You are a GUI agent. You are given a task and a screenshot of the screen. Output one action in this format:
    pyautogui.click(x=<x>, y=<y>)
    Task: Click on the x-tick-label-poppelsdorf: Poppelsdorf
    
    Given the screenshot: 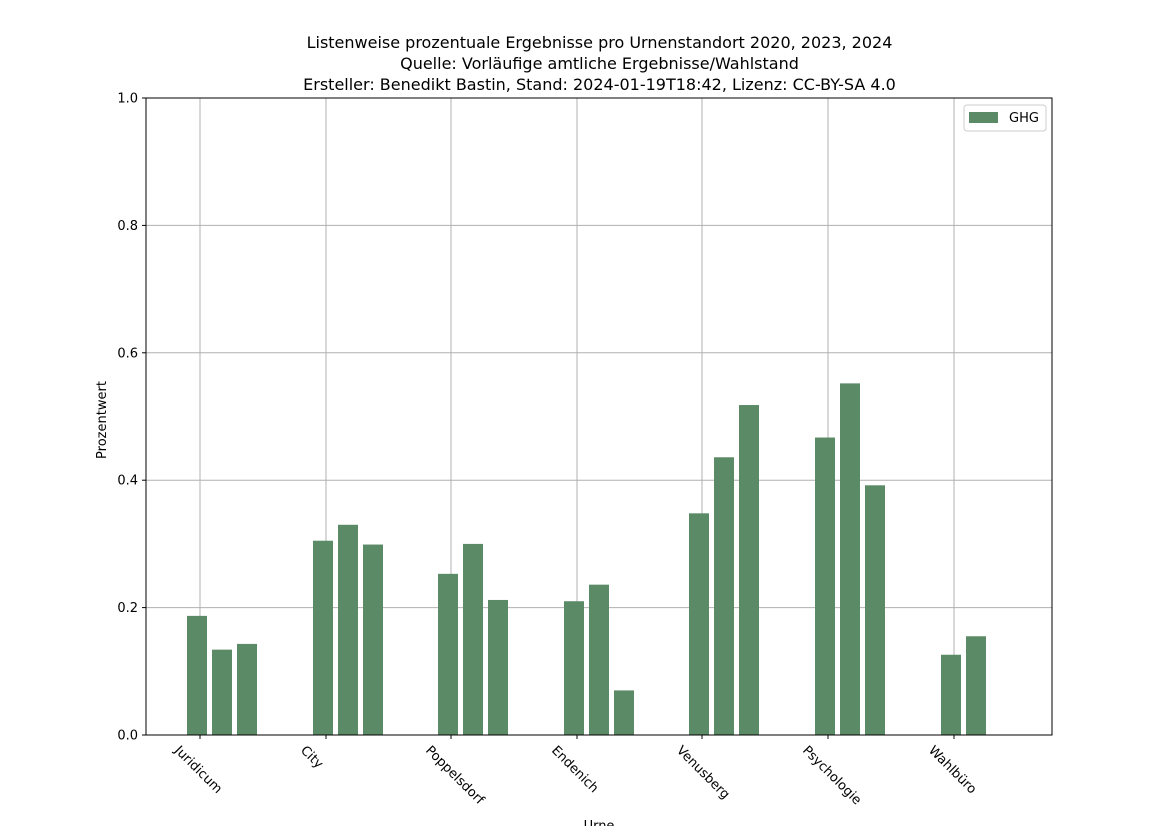 What is the action you would take?
    pyautogui.click(x=454, y=775)
    